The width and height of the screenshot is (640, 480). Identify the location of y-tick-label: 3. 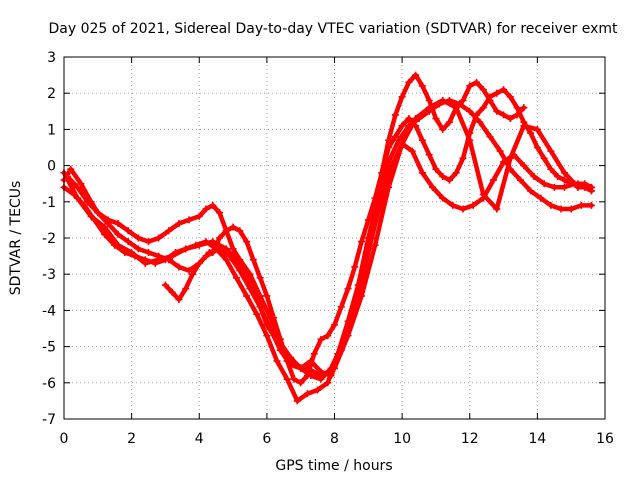
(51, 58).